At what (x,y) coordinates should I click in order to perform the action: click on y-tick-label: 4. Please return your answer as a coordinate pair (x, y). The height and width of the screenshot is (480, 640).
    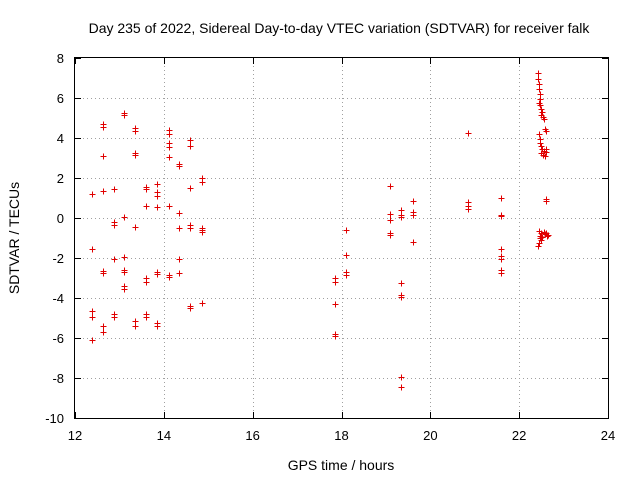
    Looking at the image, I should click on (60, 138).